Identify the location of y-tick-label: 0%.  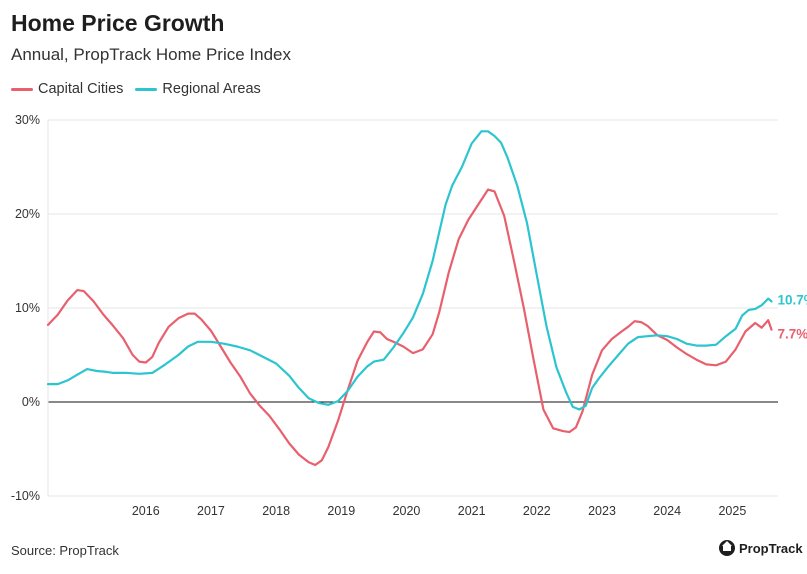
(31, 402).